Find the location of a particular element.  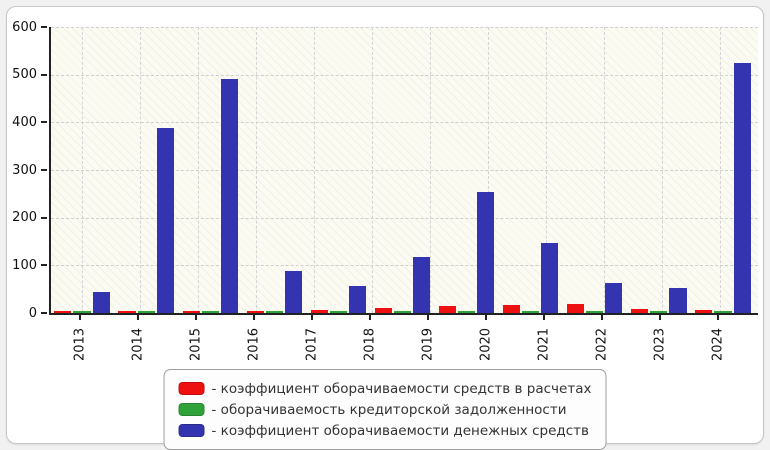

y-tick-label: 500 is located at coordinates (24, 75).